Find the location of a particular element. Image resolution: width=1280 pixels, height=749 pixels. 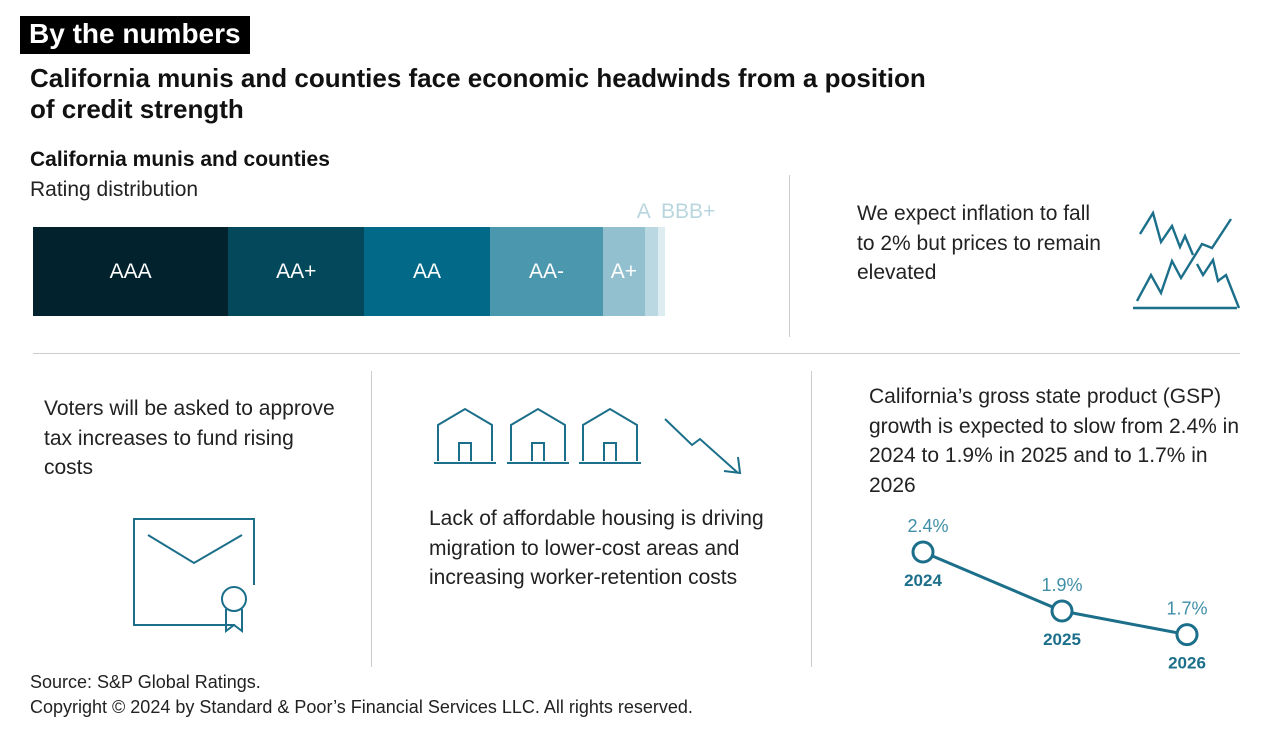

gsp-point-2025 is located at coordinates (1062, 611).